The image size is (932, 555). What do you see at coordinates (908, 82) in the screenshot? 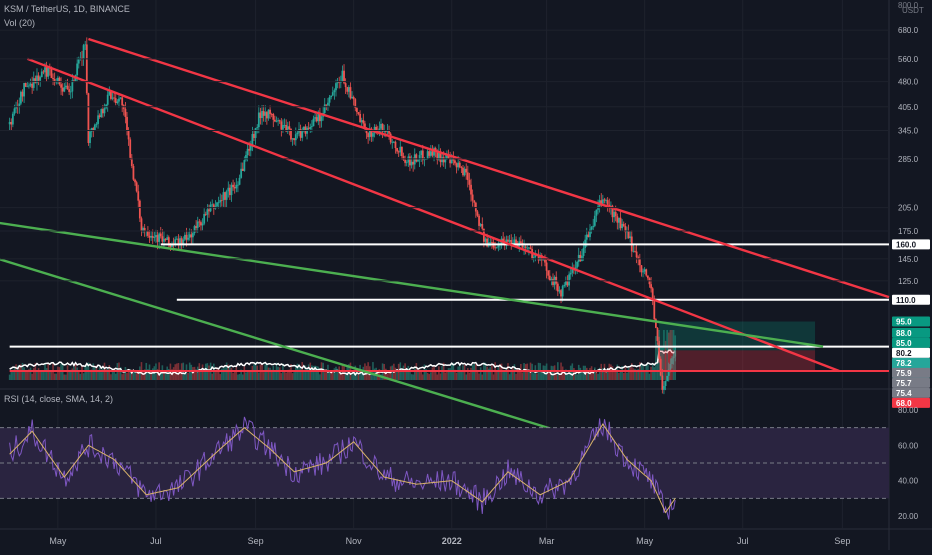
I see `y-tick-label: 480.0` at bounding box center [908, 82].